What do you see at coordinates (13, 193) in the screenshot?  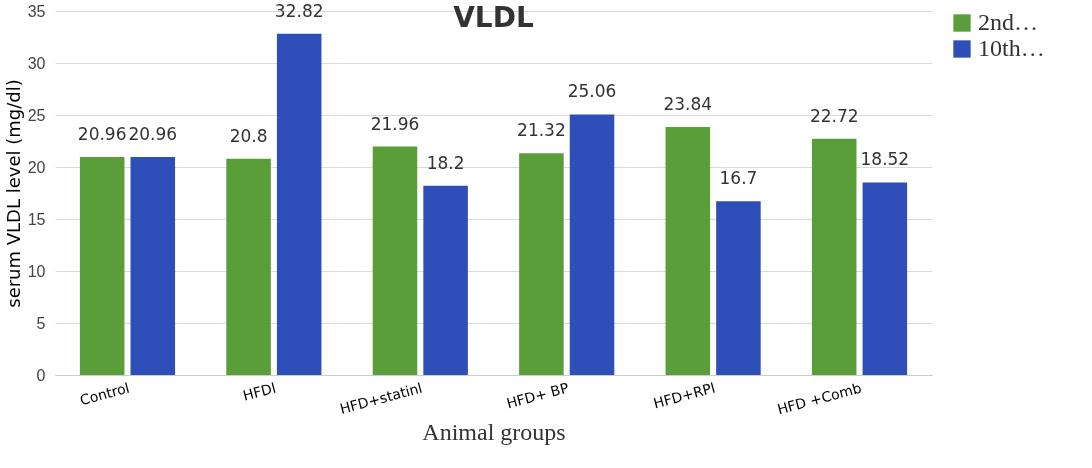 I see `y-axis-title: serum VLDL level (mg/dl)` at bounding box center [13, 193].